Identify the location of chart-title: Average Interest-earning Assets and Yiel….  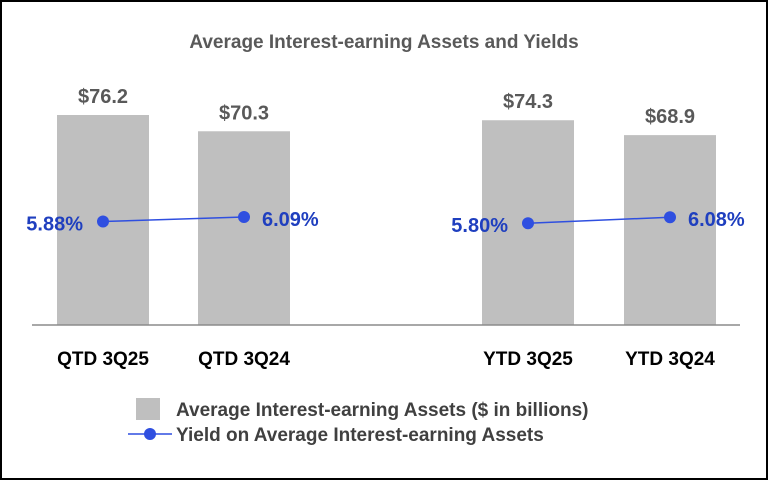
(383, 42).